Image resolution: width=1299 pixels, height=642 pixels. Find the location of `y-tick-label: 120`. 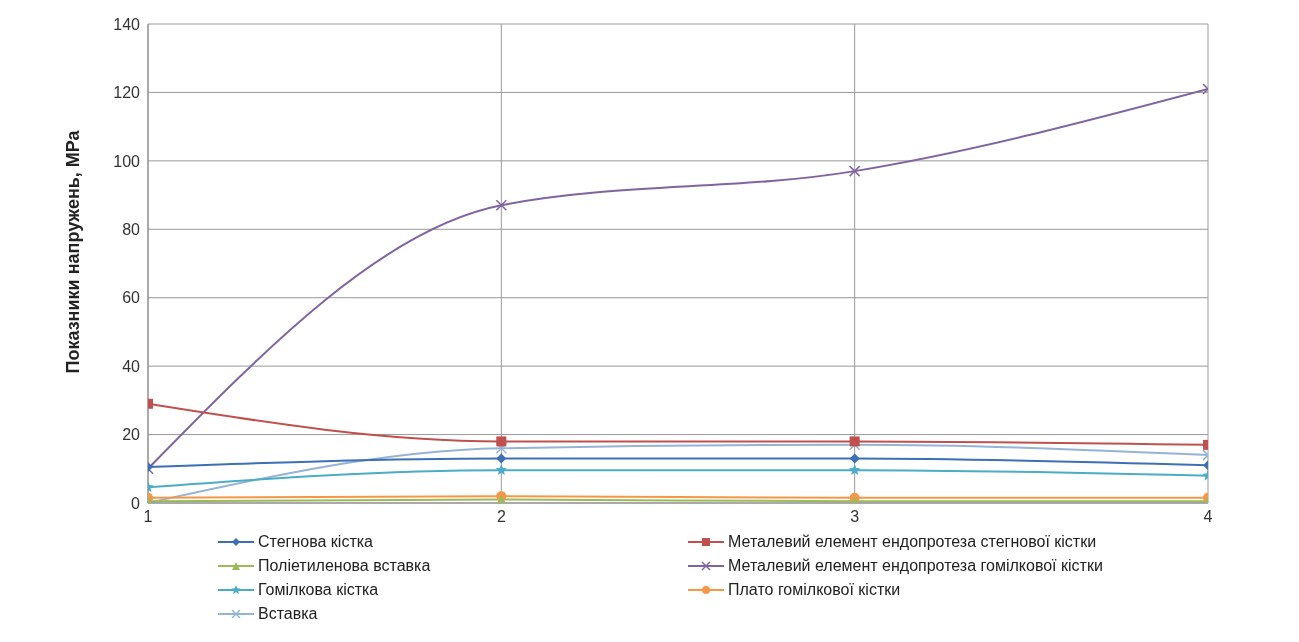

y-tick-label: 120 is located at coordinates (127, 93).